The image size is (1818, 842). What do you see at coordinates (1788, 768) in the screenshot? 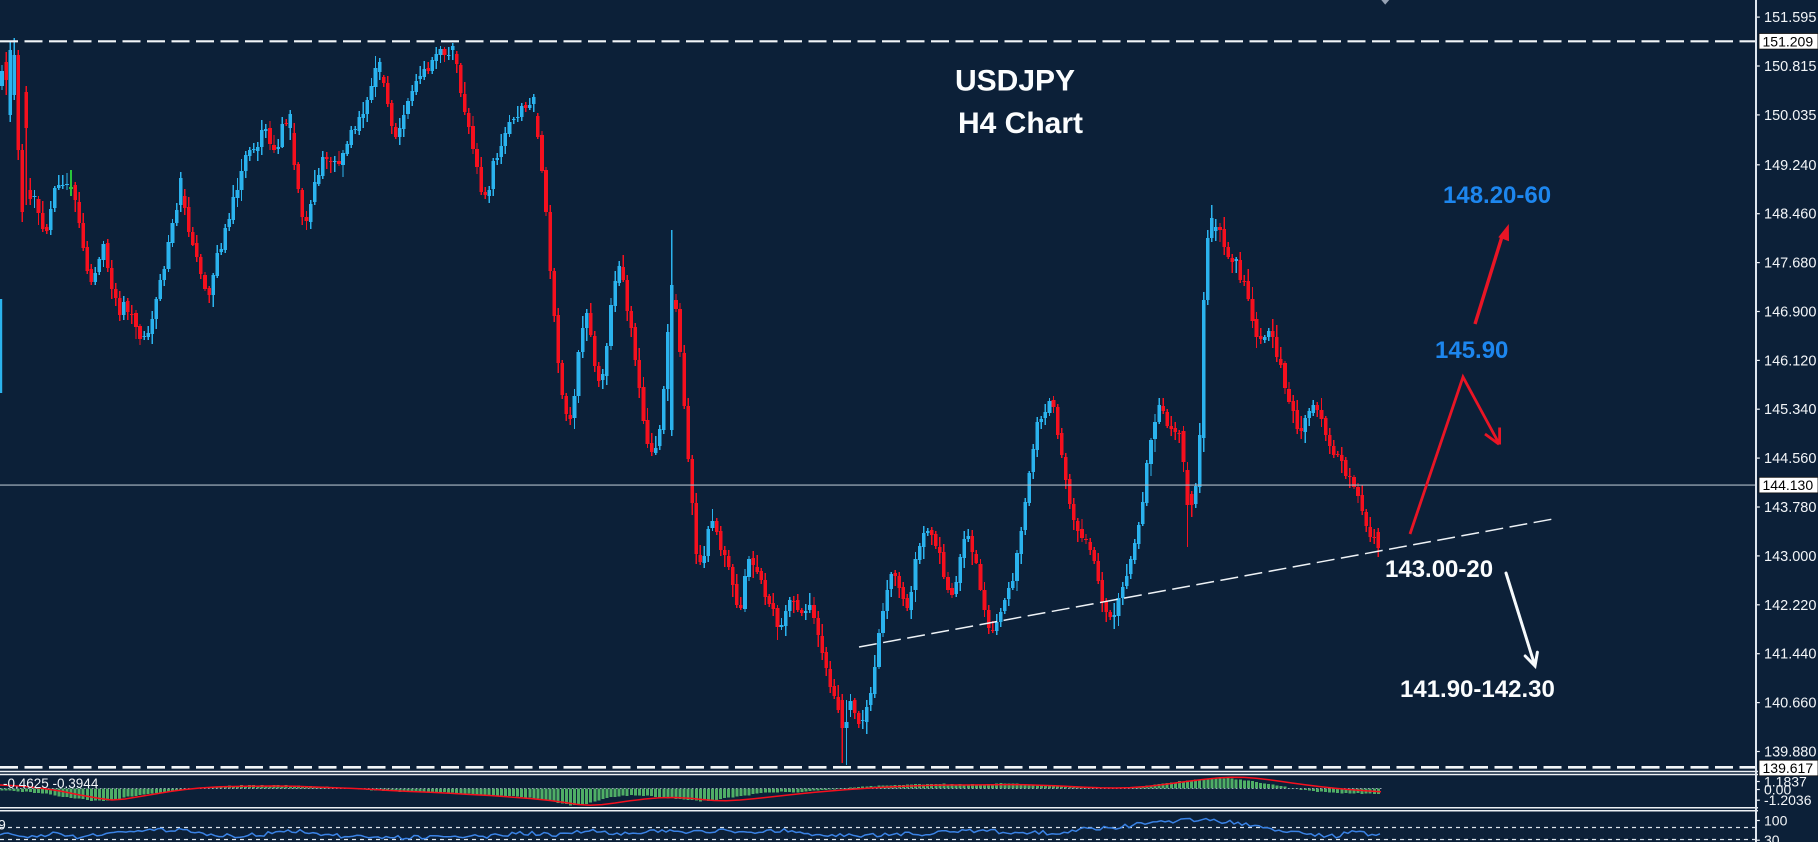
I see `svg-text: 139.617` at bounding box center [1788, 768].